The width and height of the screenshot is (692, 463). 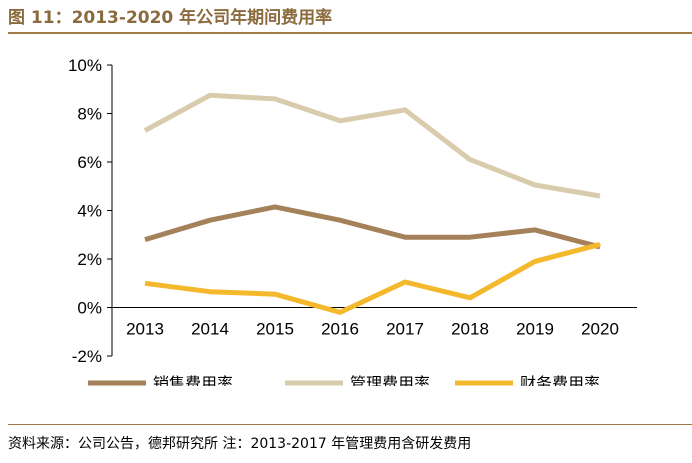 What do you see at coordinates (390, 380) in the screenshot?
I see `legend-label: 管理费用率` at bounding box center [390, 380].